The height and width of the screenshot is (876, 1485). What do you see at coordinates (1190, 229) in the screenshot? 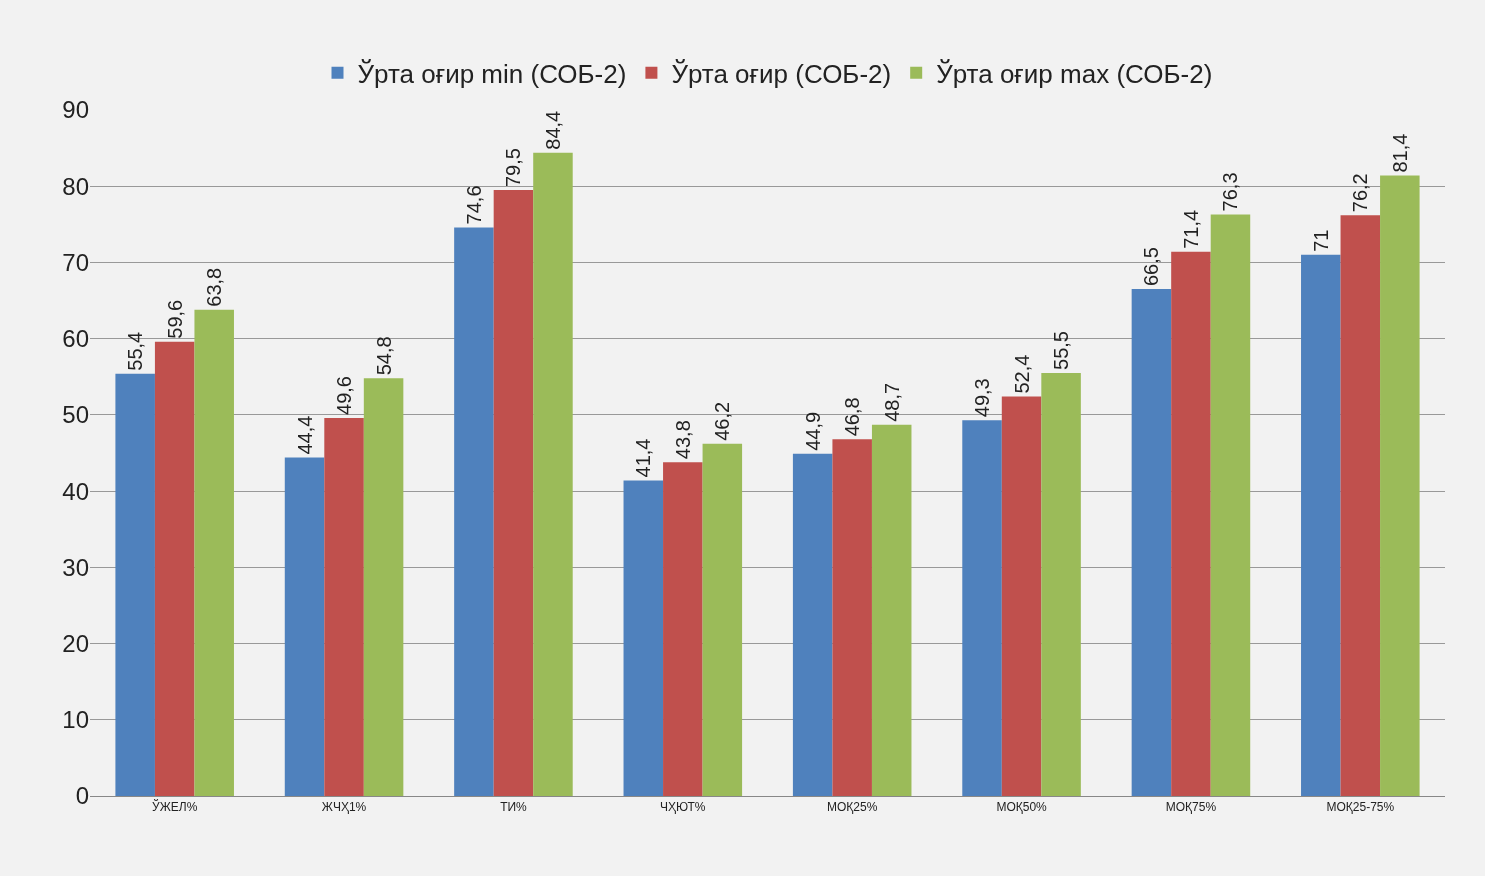
I see `data-label: 71,4` at bounding box center [1190, 229].